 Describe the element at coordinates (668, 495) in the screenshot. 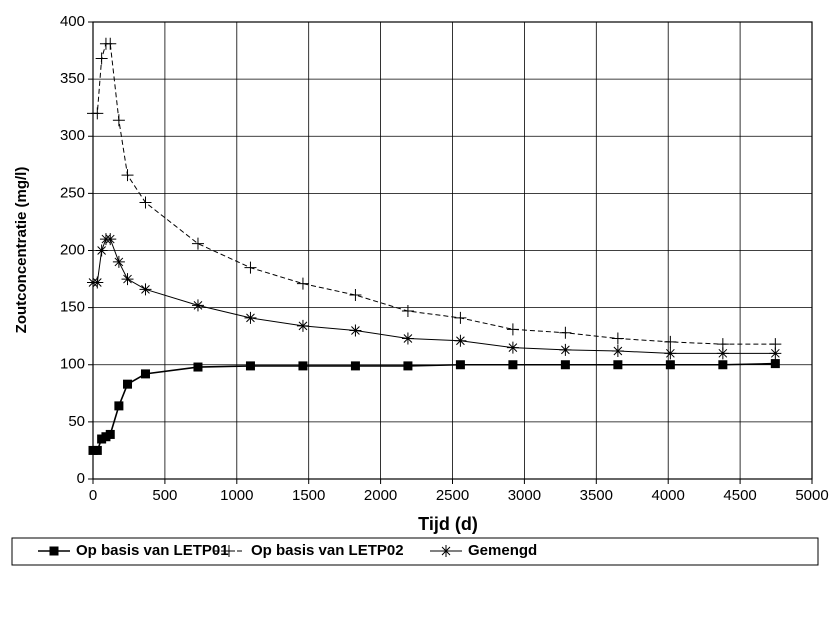

I see `x-tick-label: 4000` at that location.